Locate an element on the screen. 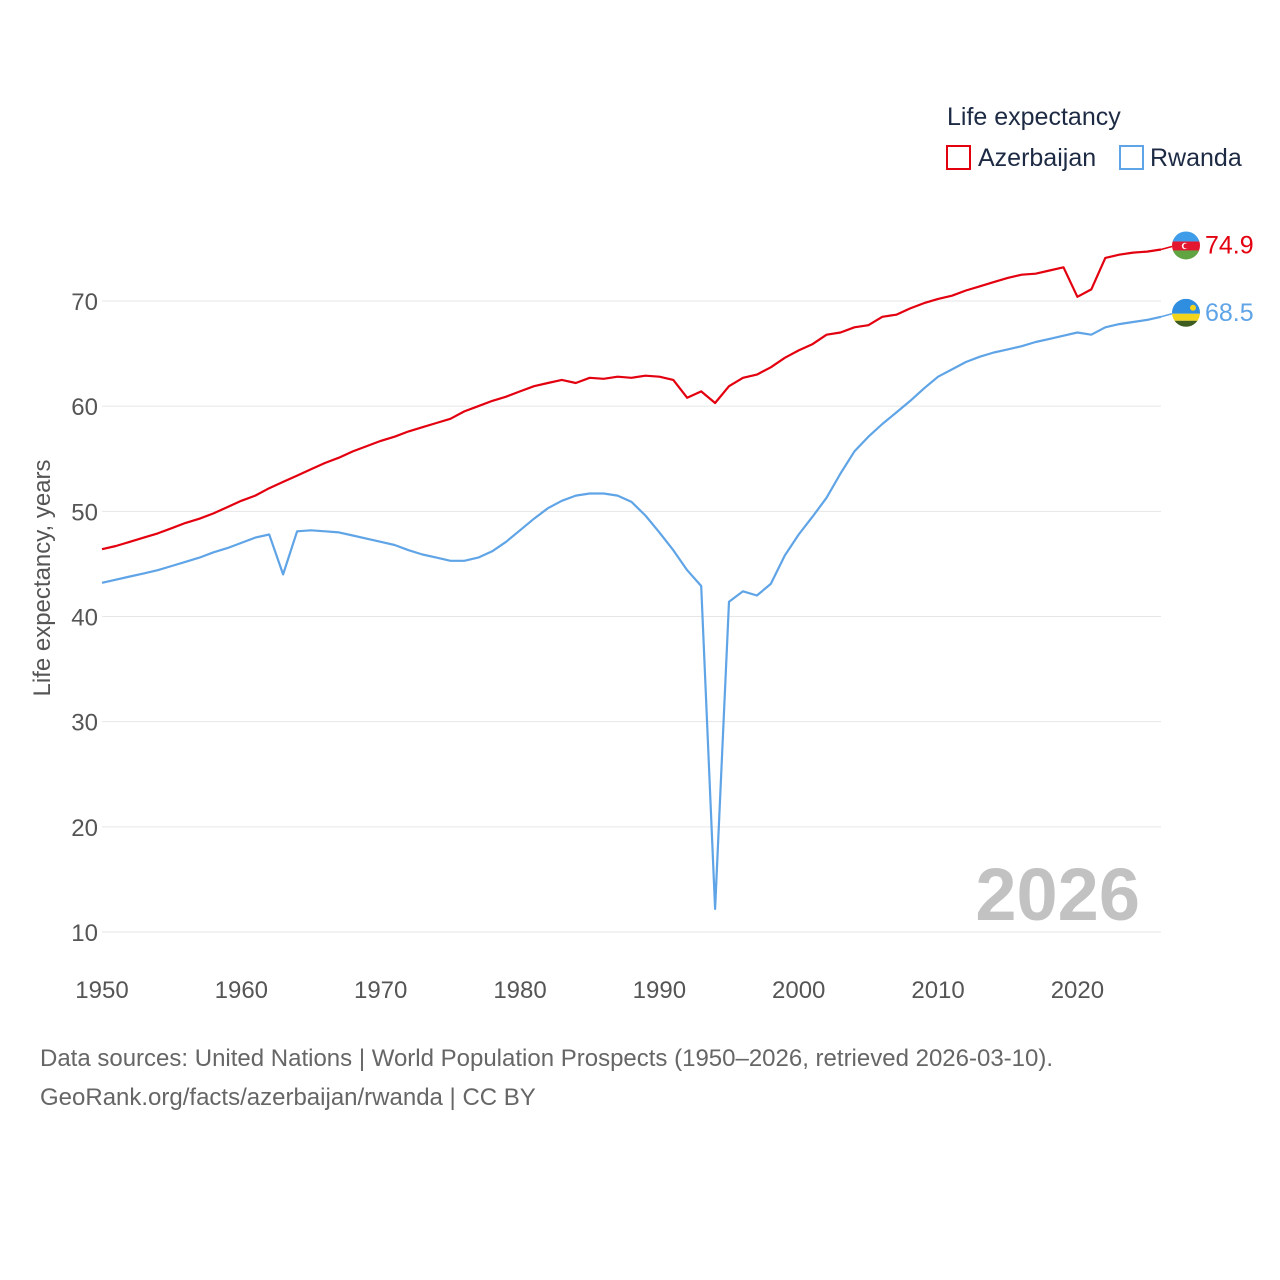  x-axis-ticks: 1950 1960 1970 1980 1990 2000 2010 2020 is located at coordinates (589, 990).